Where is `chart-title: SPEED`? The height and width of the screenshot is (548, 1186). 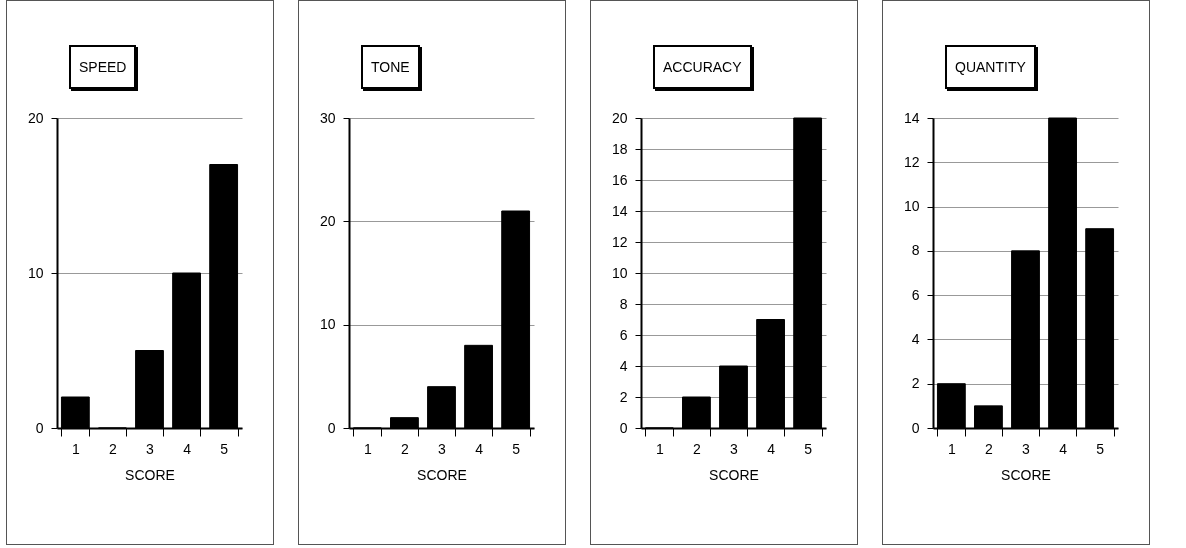
chart-title: SPEED is located at coordinates (103, 67).